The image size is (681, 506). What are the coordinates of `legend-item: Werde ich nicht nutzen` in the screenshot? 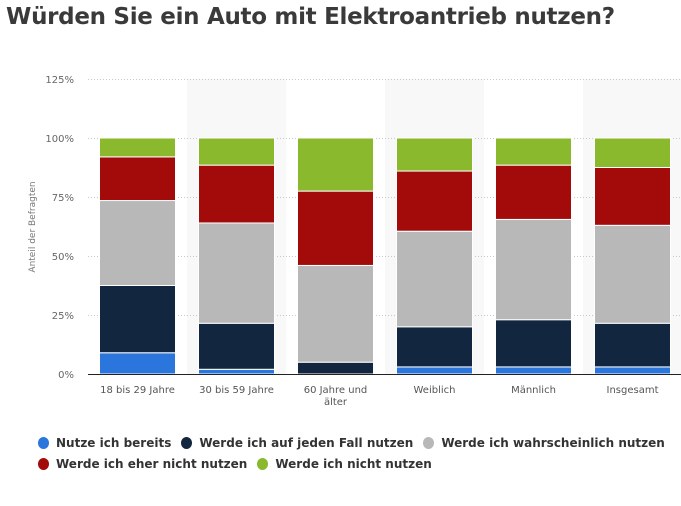 It's located at (344, 464).